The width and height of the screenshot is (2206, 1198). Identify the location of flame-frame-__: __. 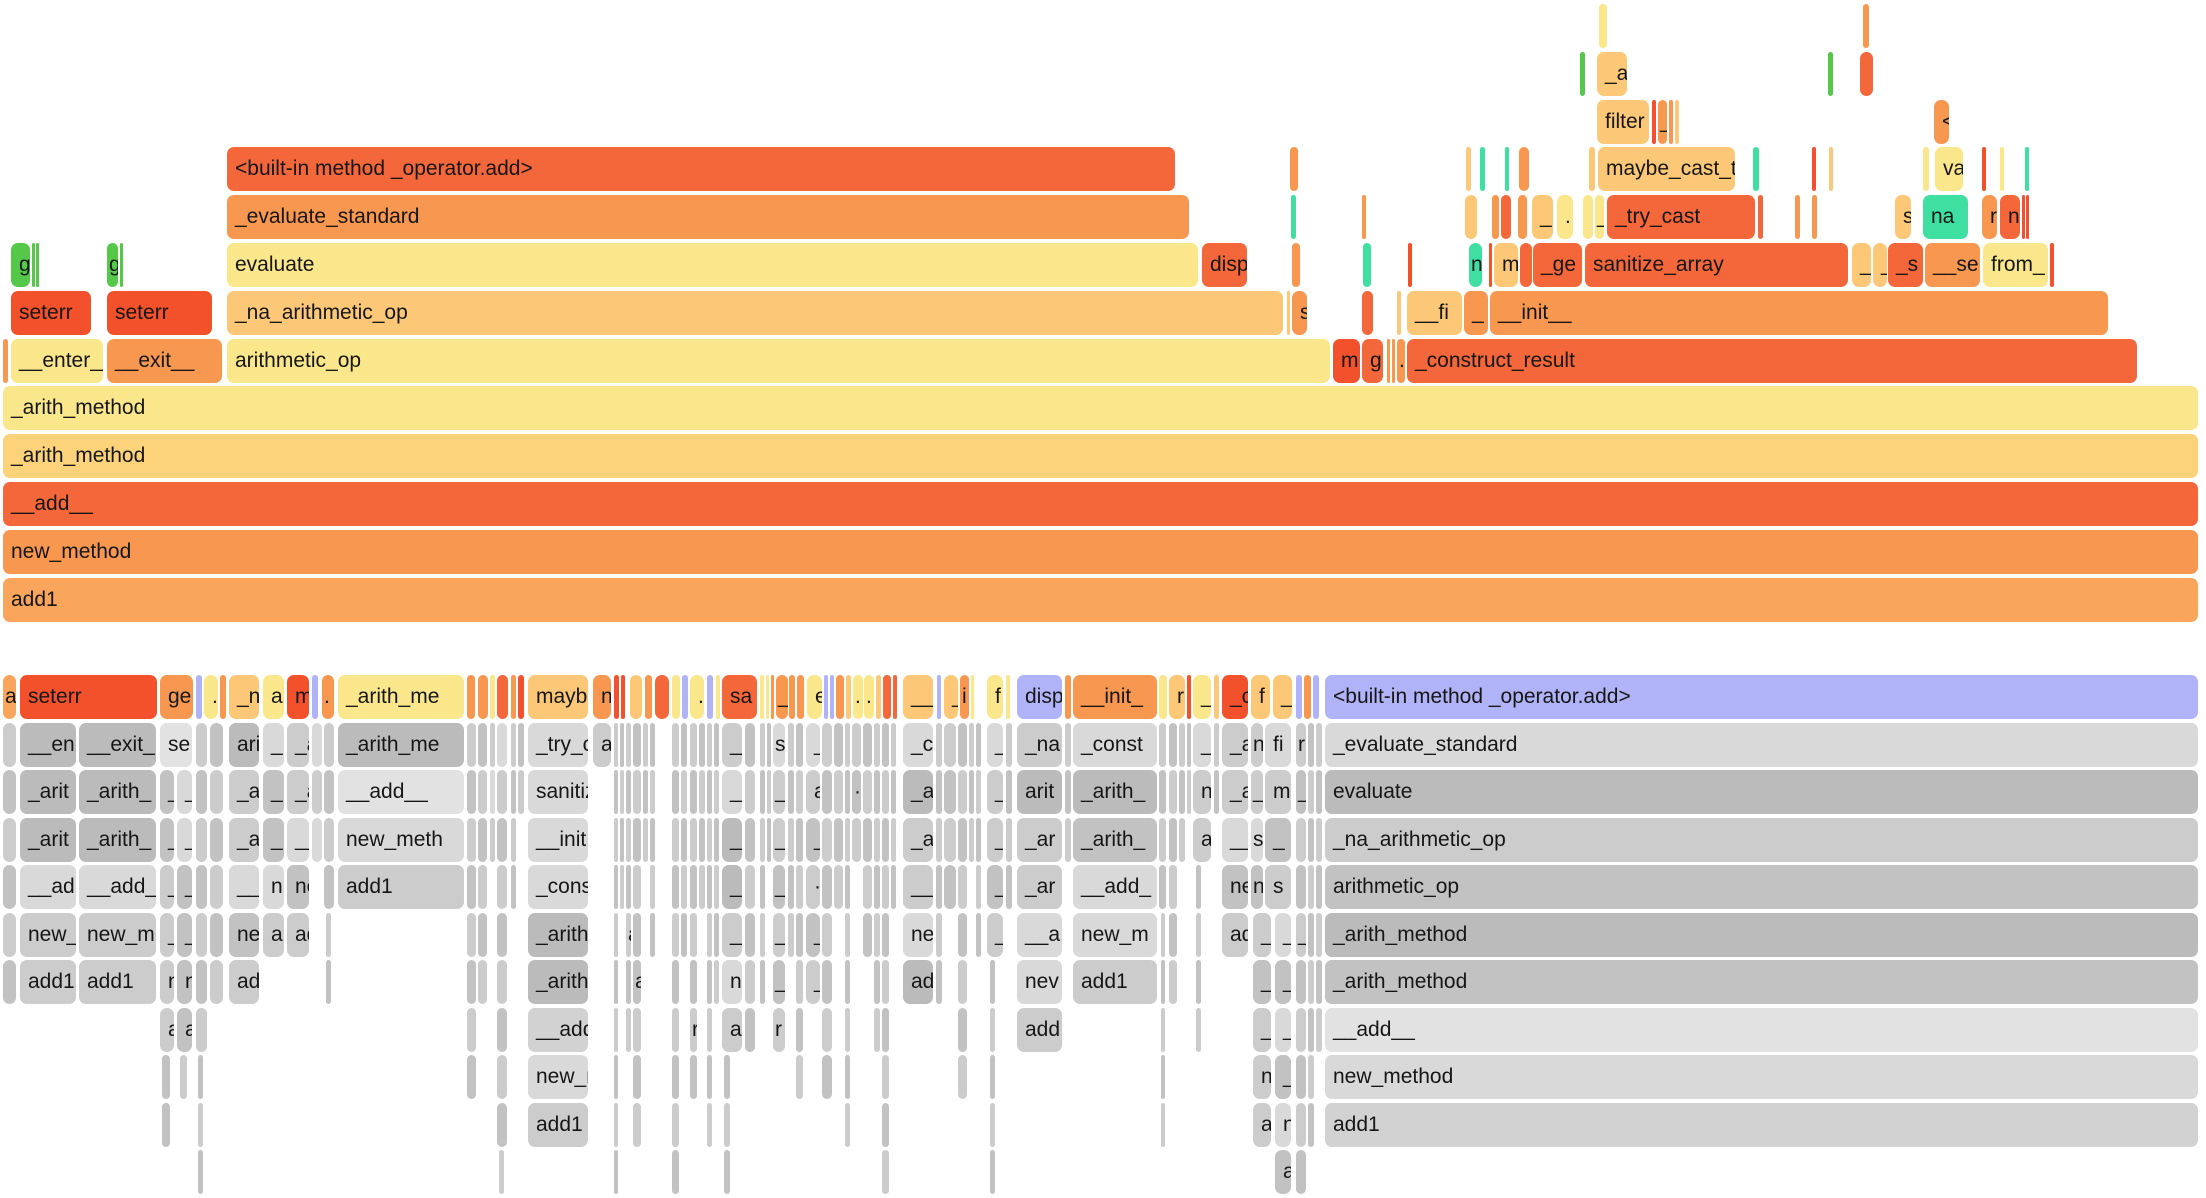
(732, 934).